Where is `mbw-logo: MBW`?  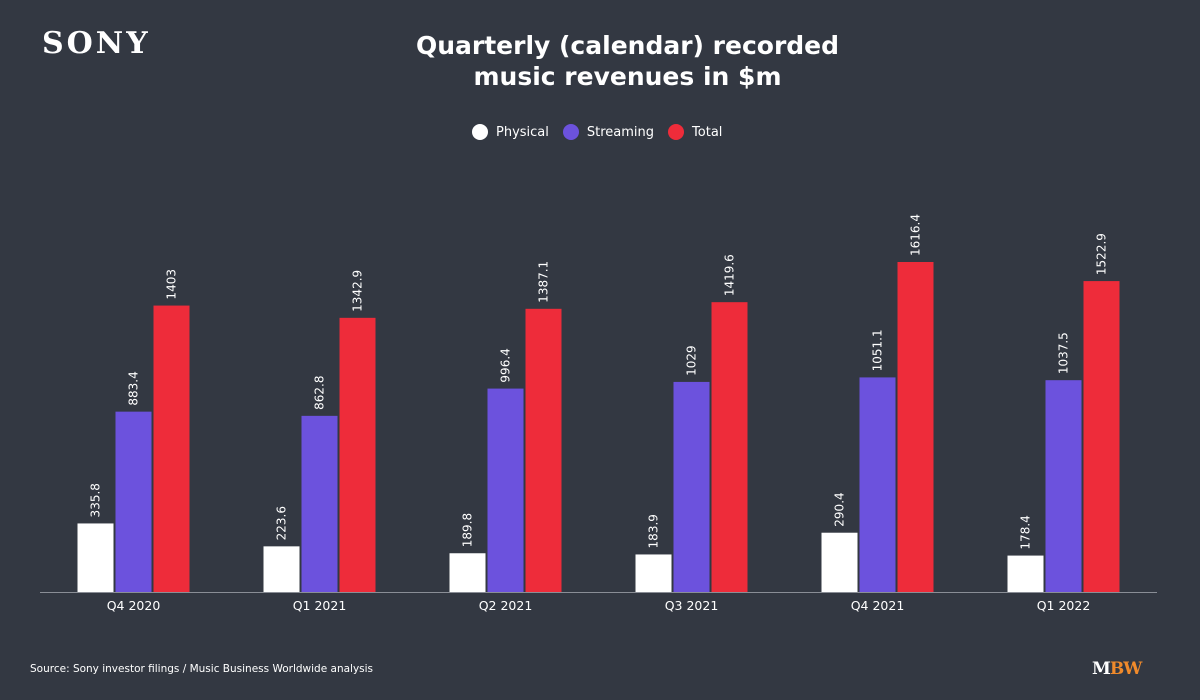 mbw-logo: MBW is located at coordinates (1117, 669).